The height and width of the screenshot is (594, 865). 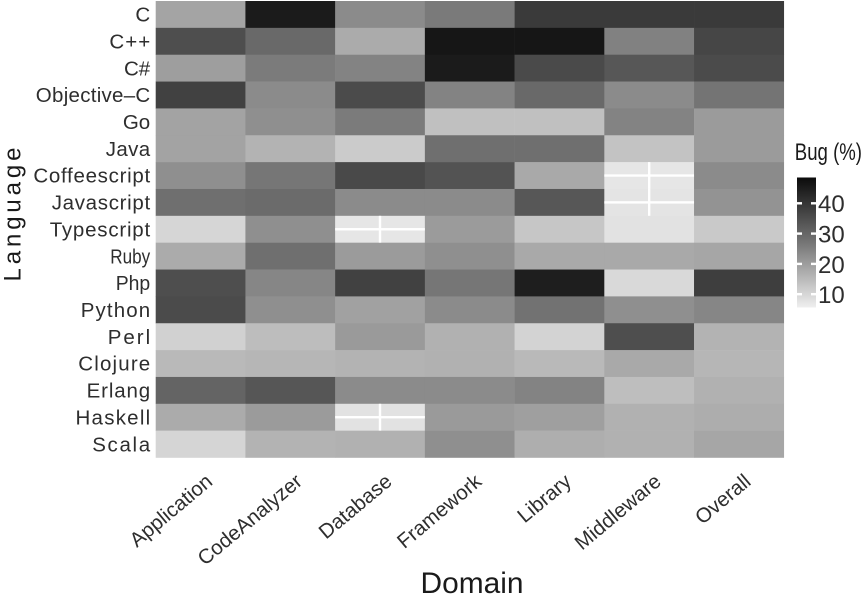 I want to click on svg-text: 10, so click(x=831, y=295).